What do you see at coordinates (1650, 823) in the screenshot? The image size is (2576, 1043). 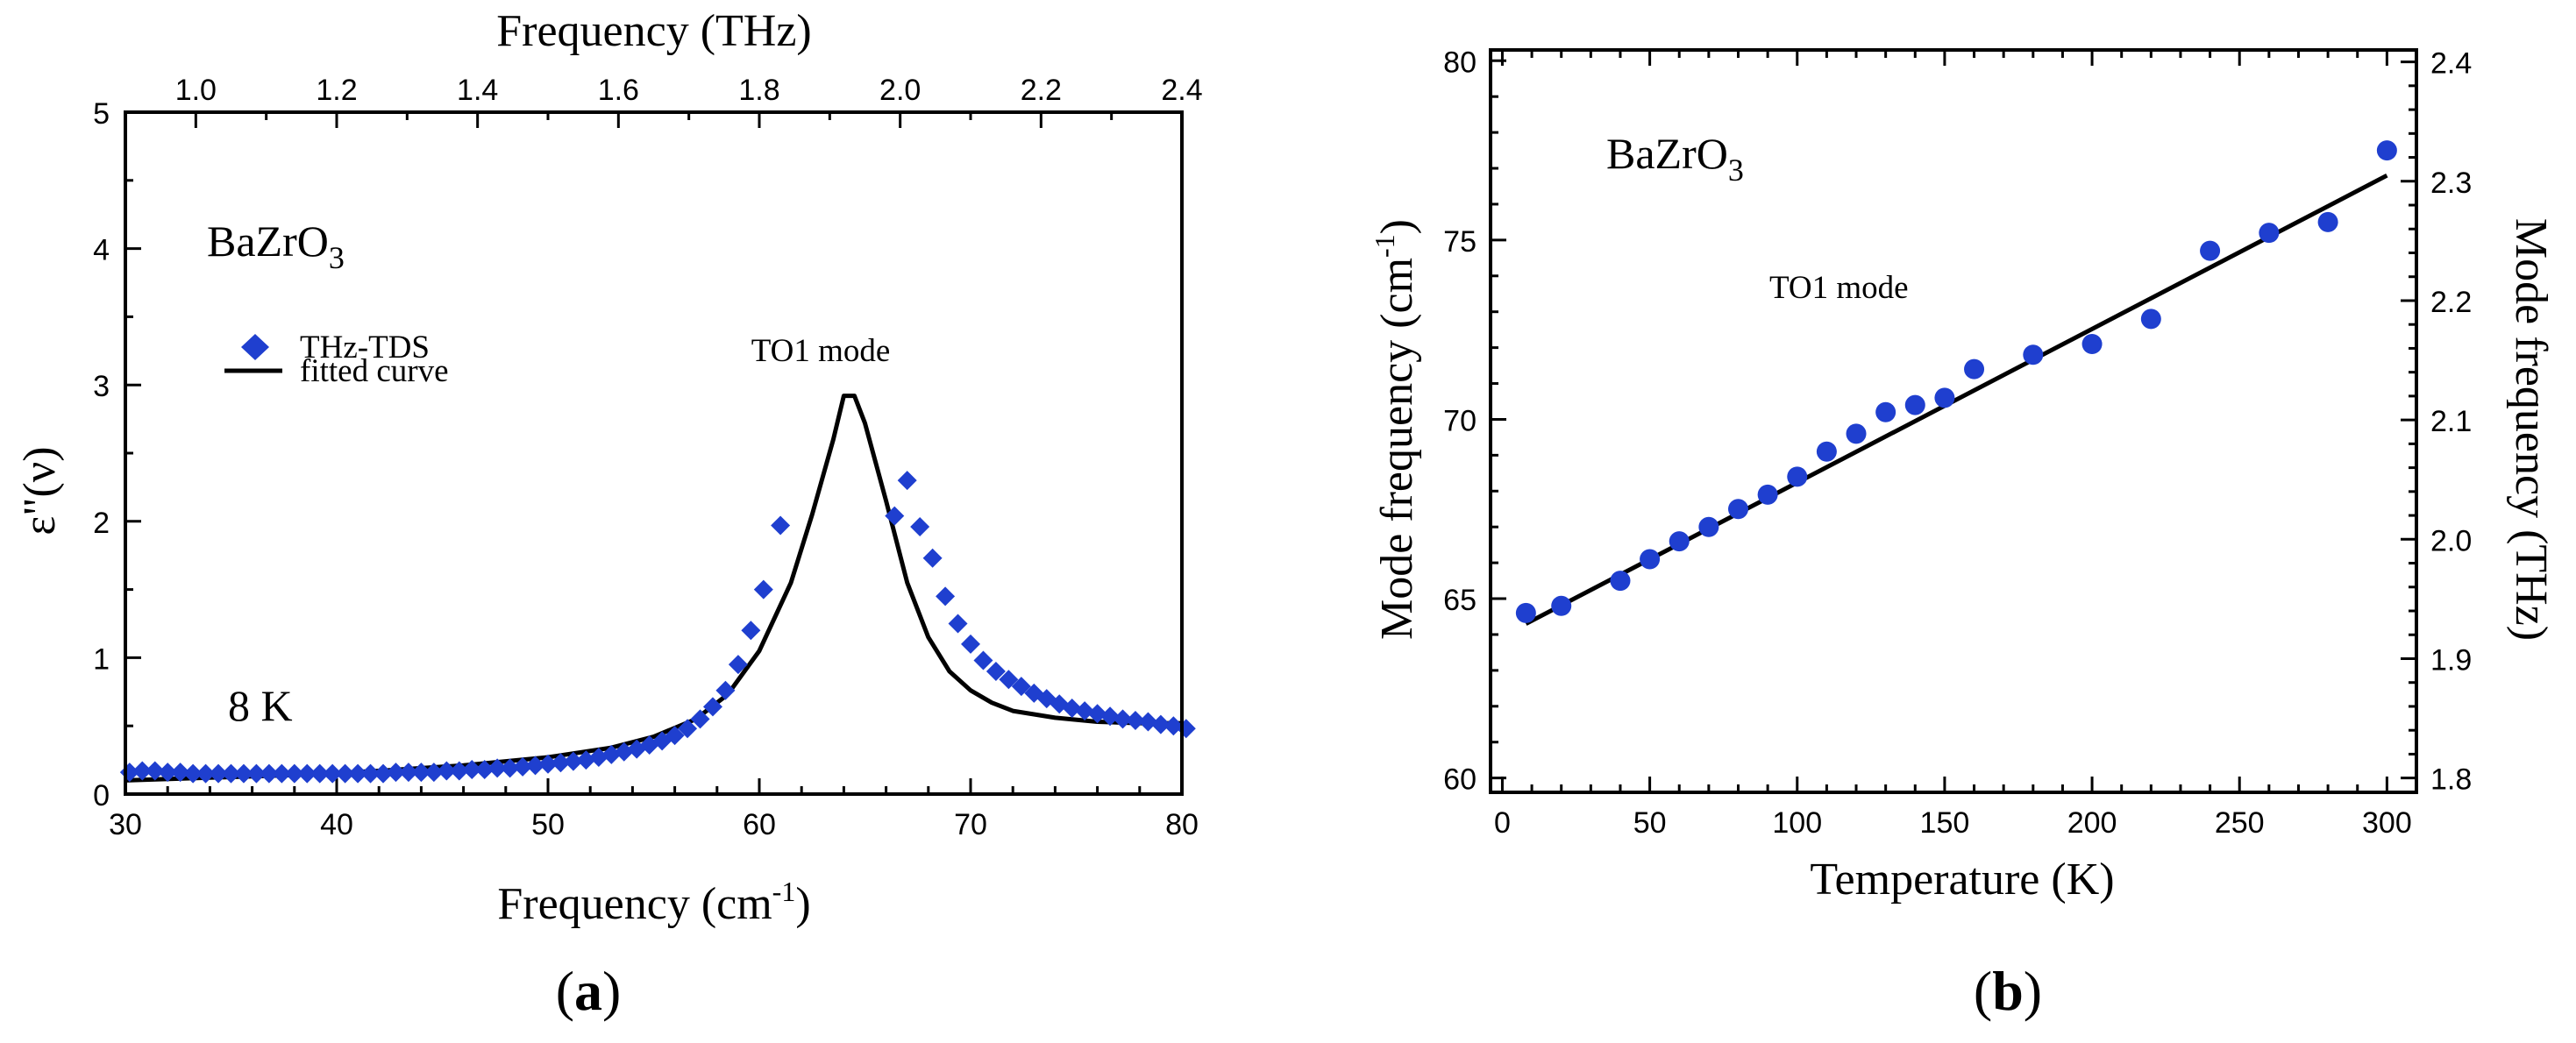 I see `panel-b-x-tick-label: 50` at bounding box center [1650, 823].